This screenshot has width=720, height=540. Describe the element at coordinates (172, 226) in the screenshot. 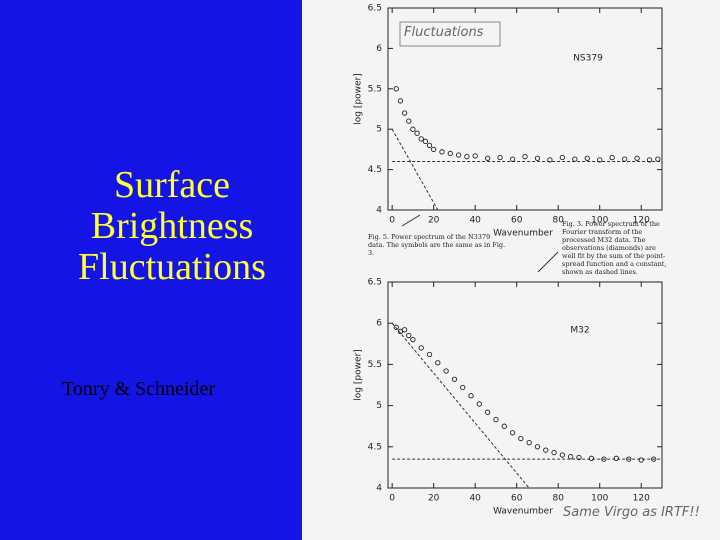

I see `slide-title: Surface Brightness Fluctuations` at that location.